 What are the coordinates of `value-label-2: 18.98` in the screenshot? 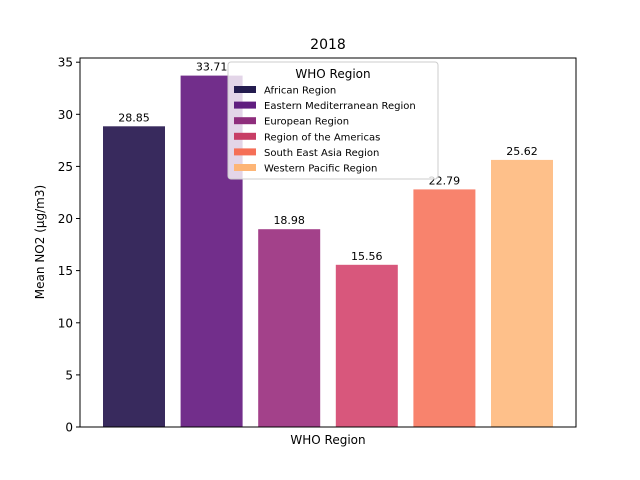 It's located at (289, 220).